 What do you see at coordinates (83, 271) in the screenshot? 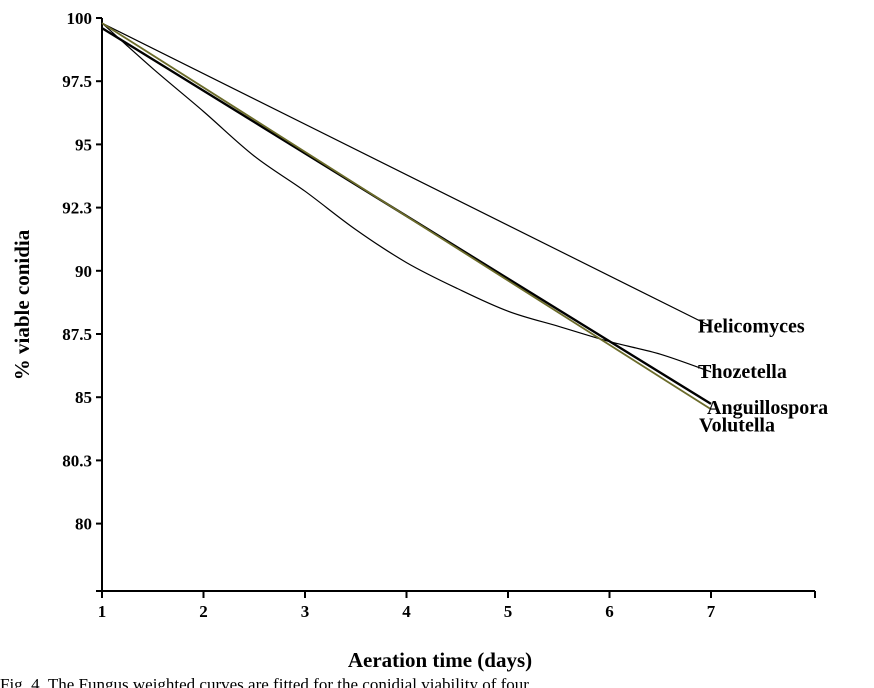
I see `y-tick-label: 90` at bounding box center [83, 271].